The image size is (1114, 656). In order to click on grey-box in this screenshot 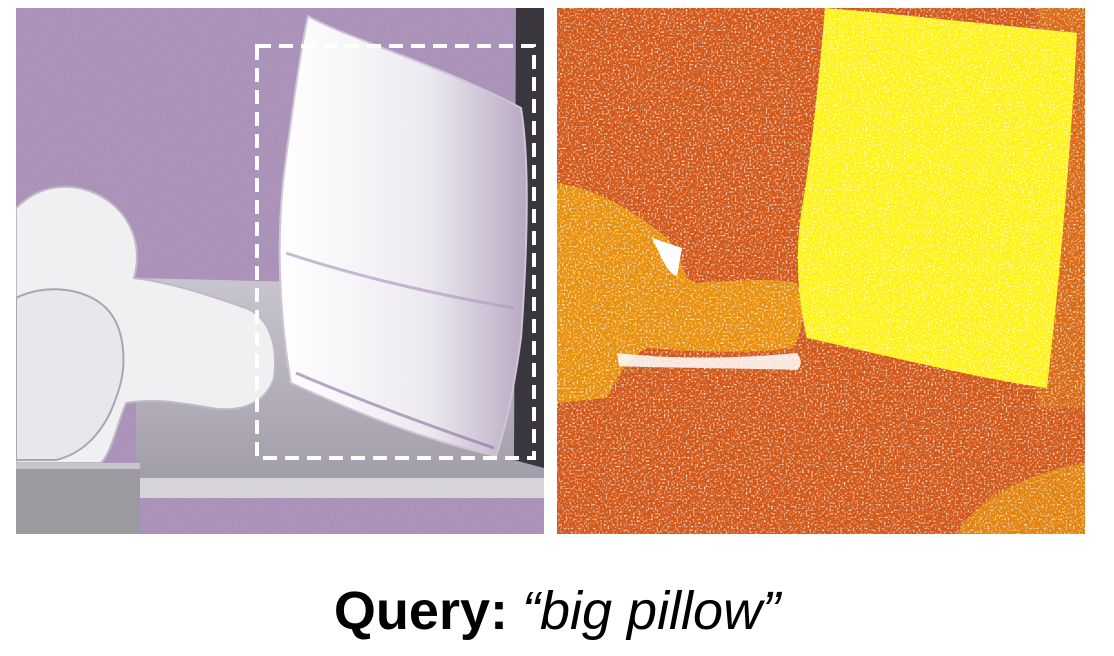, I will do `click(78, 498)`.